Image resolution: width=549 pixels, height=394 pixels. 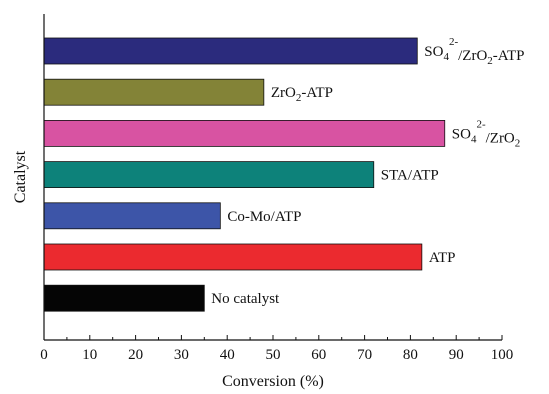 I want to click on bar-label-6: No catalyst, so click(x=245, y=299).